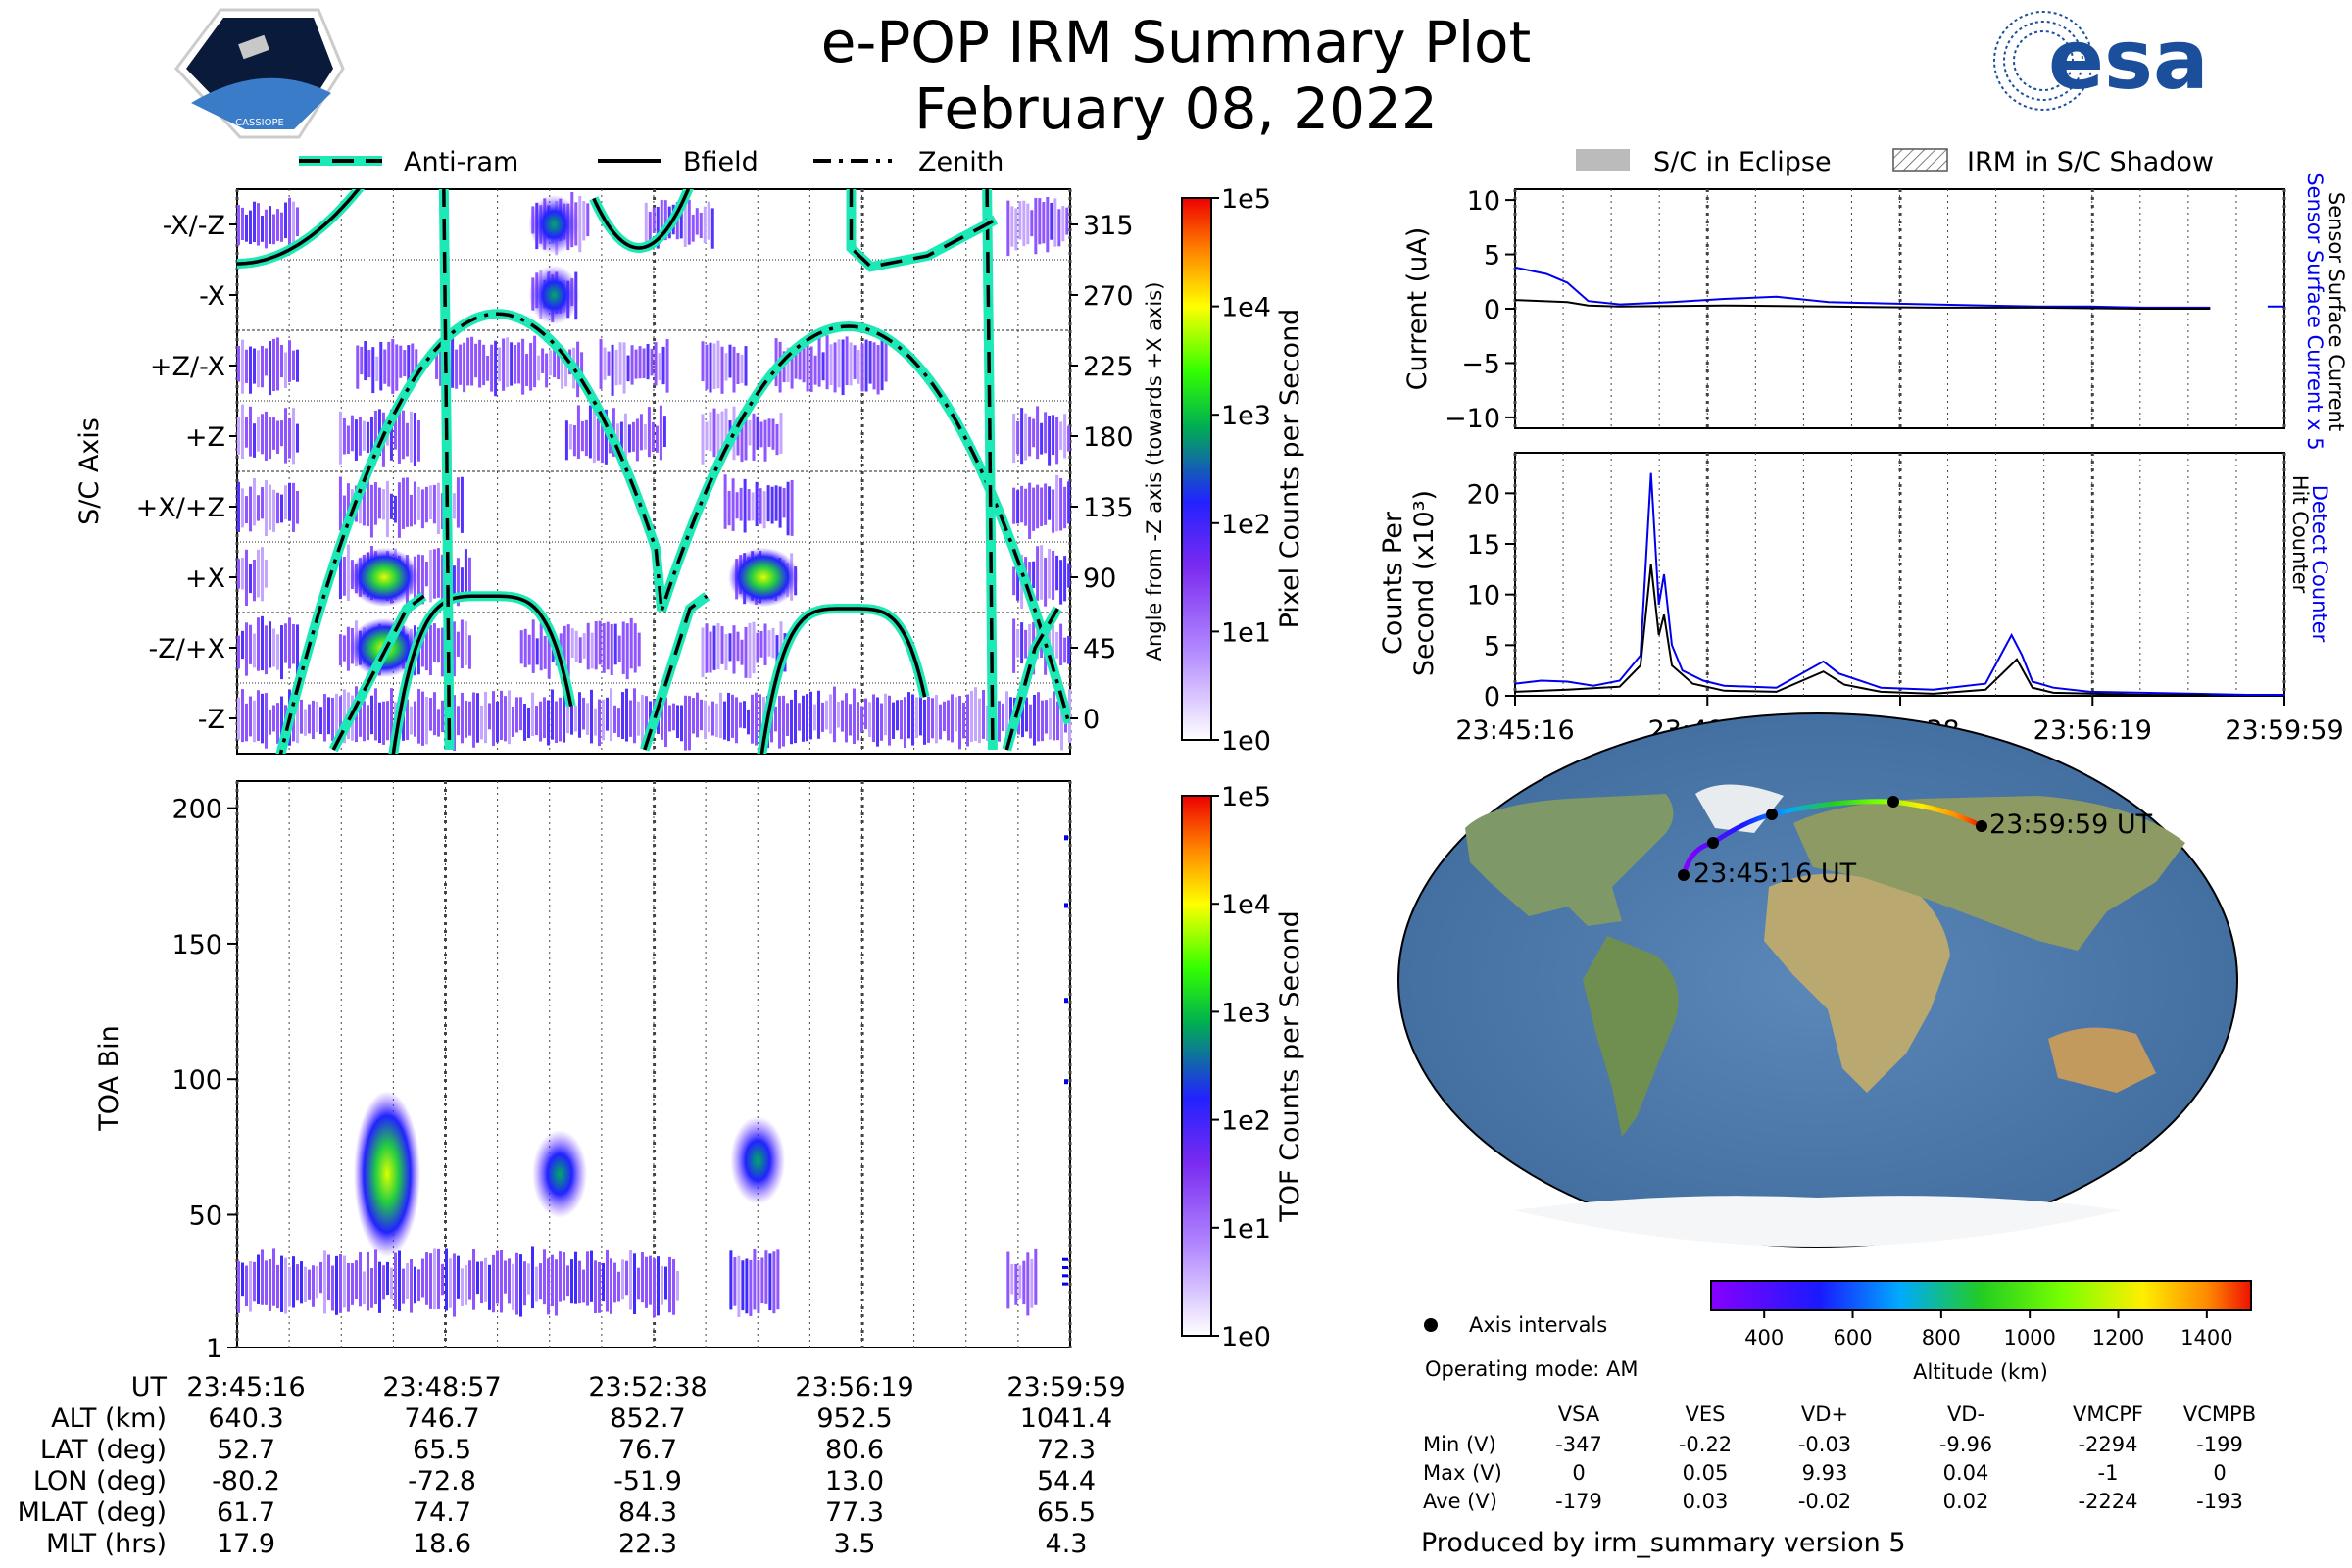 The width and height of the screenshot is (2352, 1568). Describe the element at coordinates (212, 296) in the screenshot. I see `axis-category-label: -X` at that location.